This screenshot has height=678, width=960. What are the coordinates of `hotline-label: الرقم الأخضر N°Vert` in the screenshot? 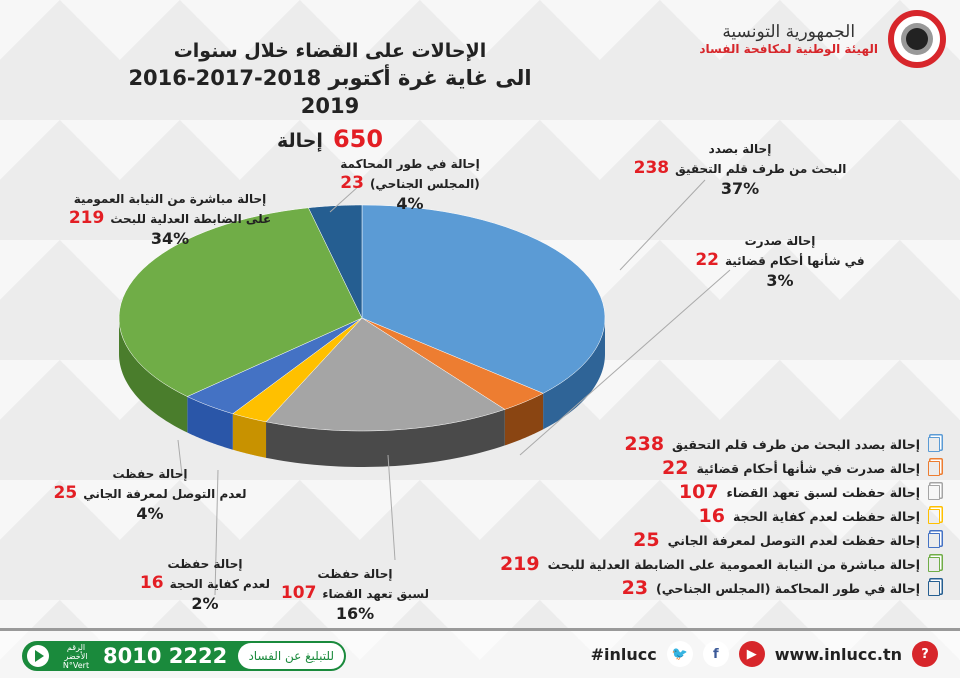 It's located at (76, 656).